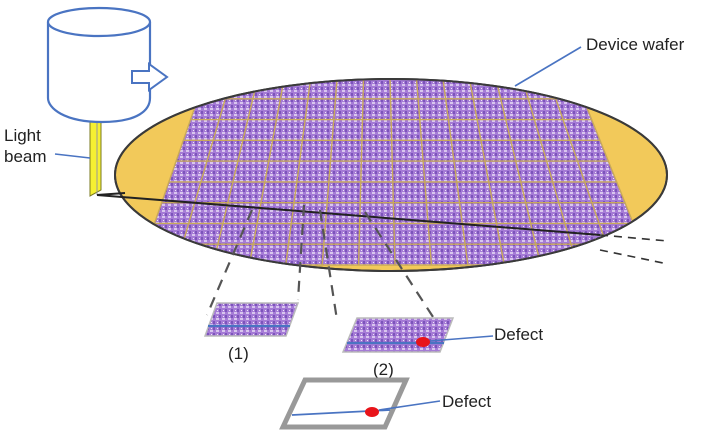 This screenshot has height=435, width=713. I want to click on detection-frame, so click(360, 403).